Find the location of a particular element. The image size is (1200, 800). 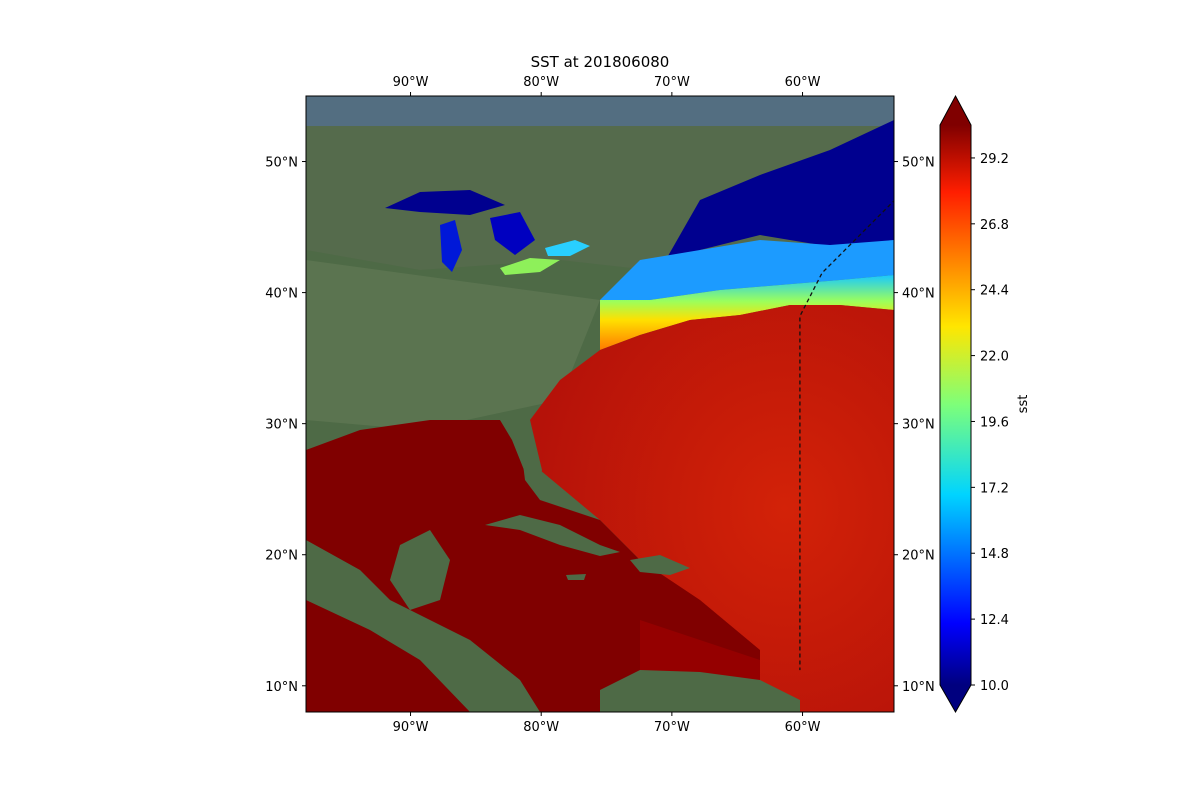

colorbar-tick-label: 26.8 is located at coordinates (994, 225).